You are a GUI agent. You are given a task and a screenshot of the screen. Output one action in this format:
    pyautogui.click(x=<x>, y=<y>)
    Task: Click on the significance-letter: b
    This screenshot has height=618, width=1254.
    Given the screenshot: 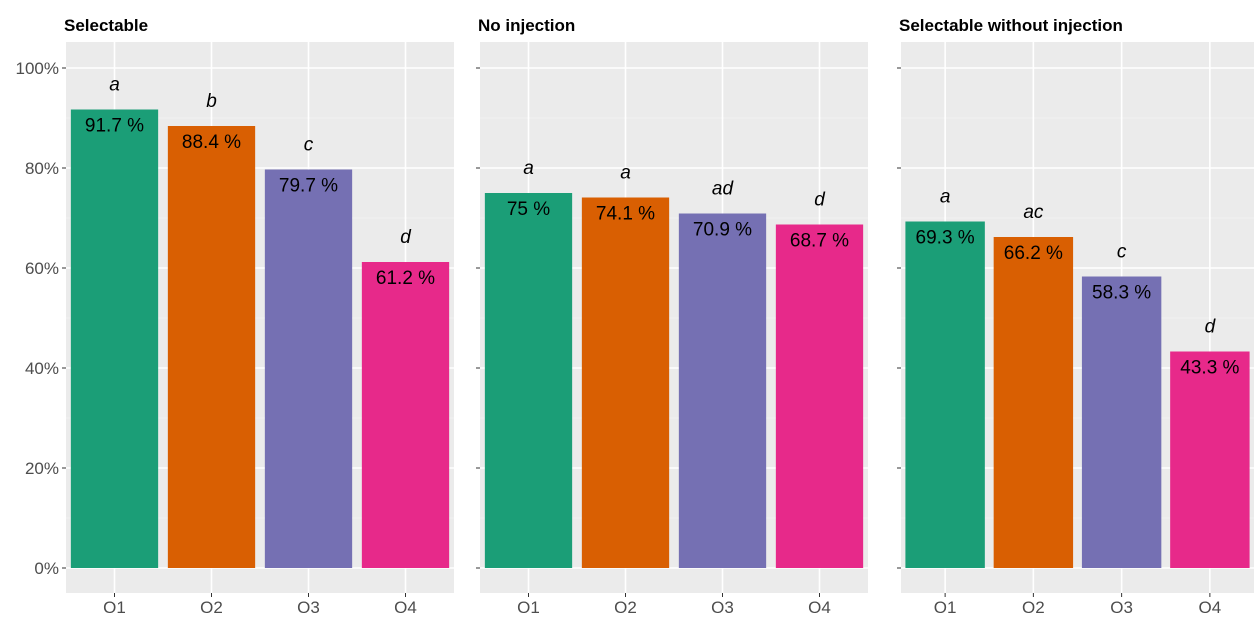 What is the action you would take?
    pyautogui.click(x=211, y=101)
    